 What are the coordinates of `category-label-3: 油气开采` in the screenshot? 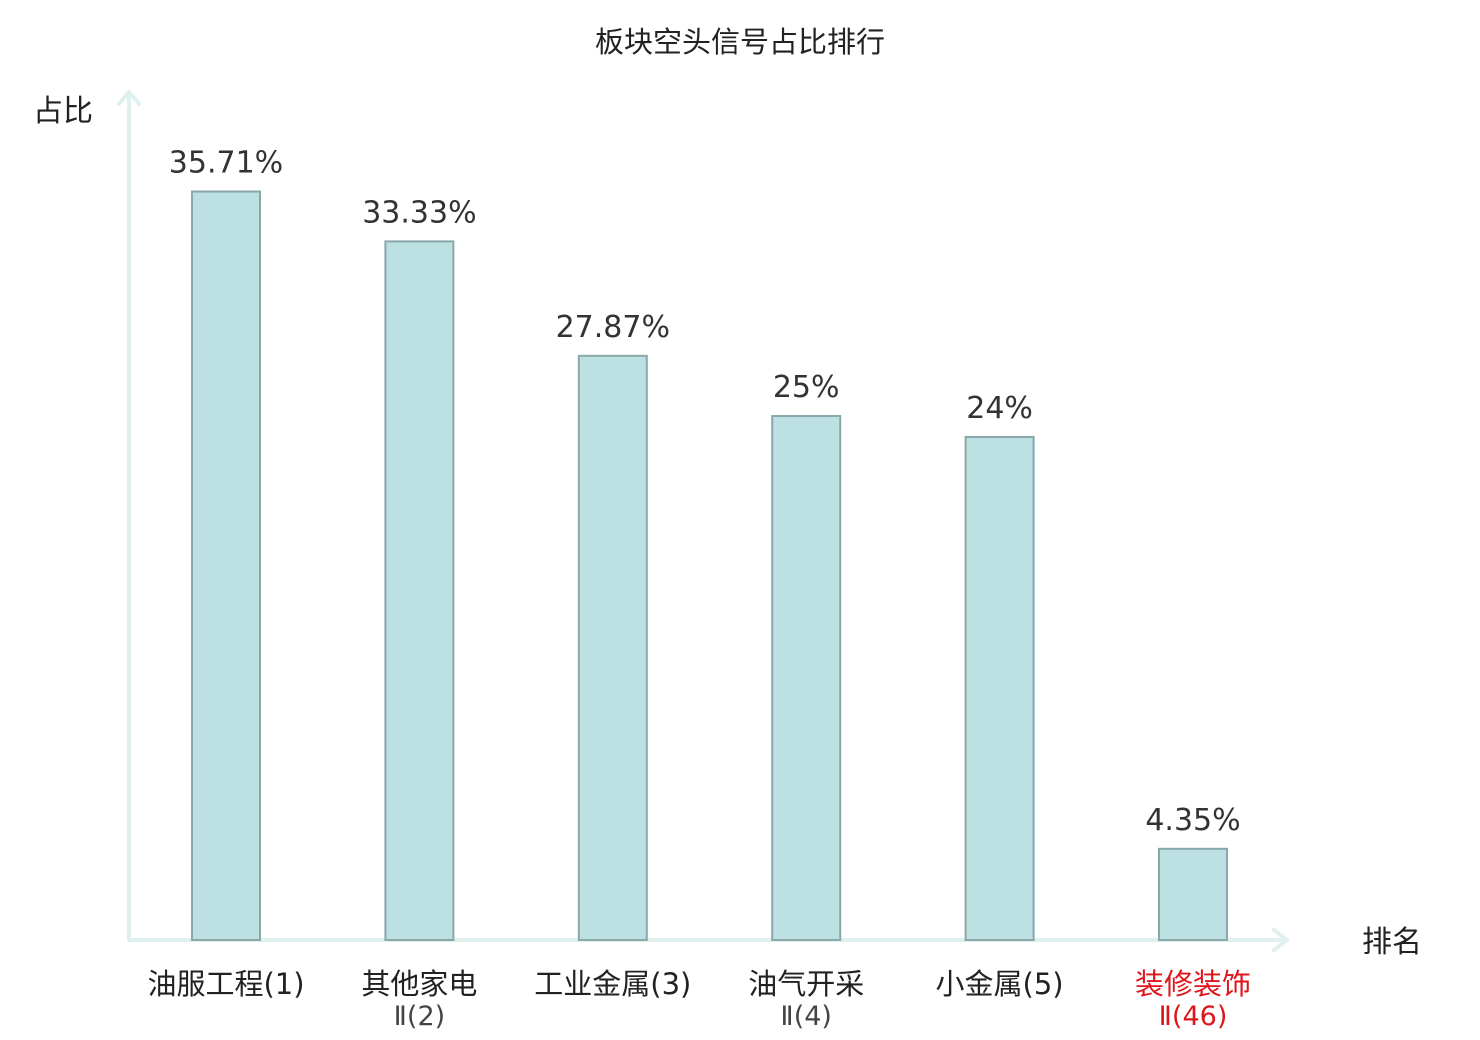 It's located at (806, 984).